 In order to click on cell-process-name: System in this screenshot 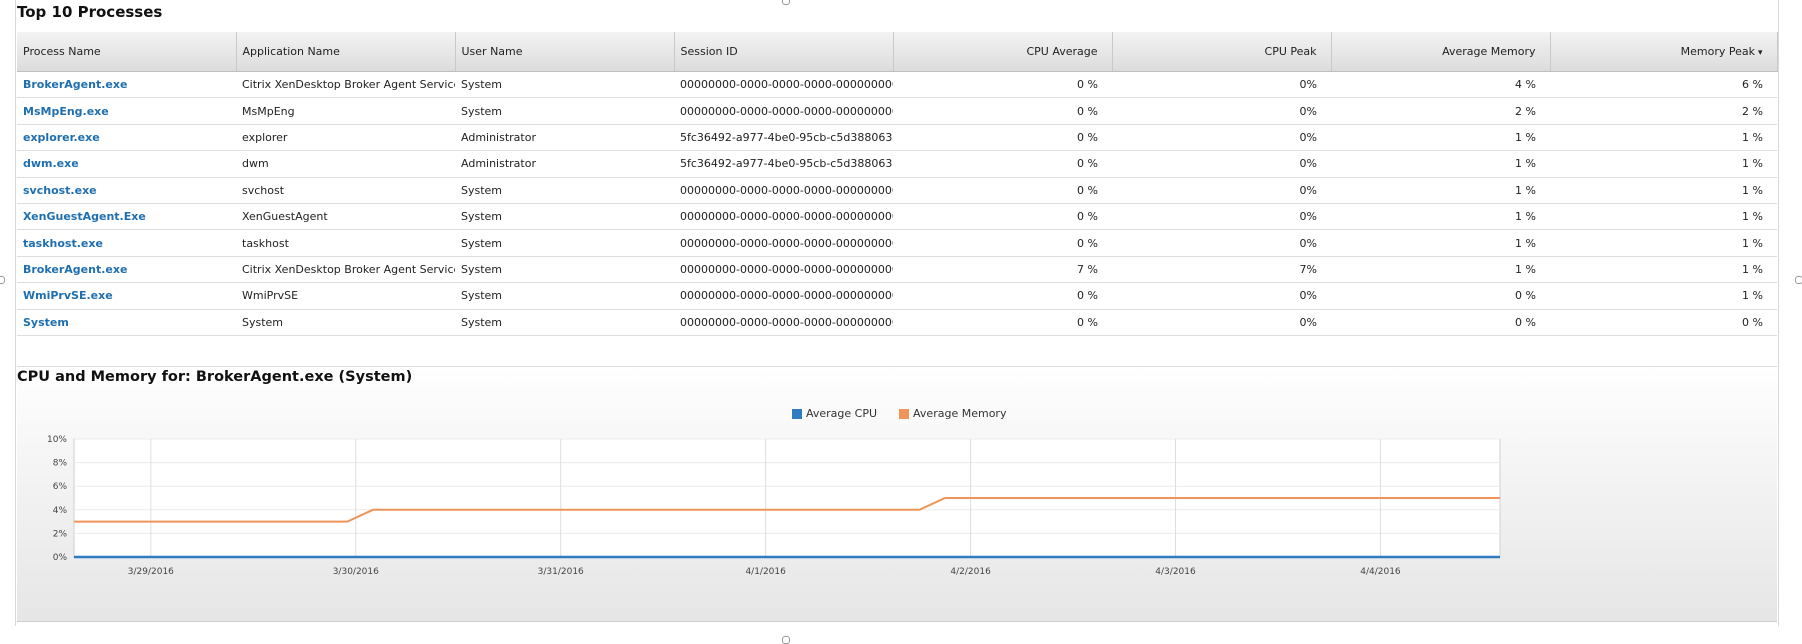, I will do `click(126, 322)`.